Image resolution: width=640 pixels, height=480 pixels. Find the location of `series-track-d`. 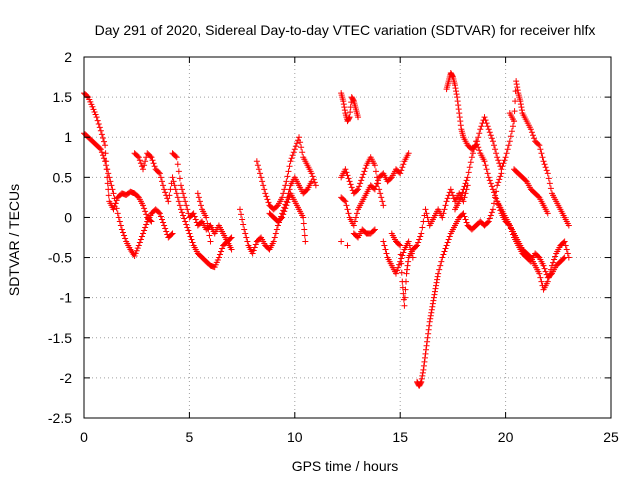

series-track-d is located at coordinates (202, 201).